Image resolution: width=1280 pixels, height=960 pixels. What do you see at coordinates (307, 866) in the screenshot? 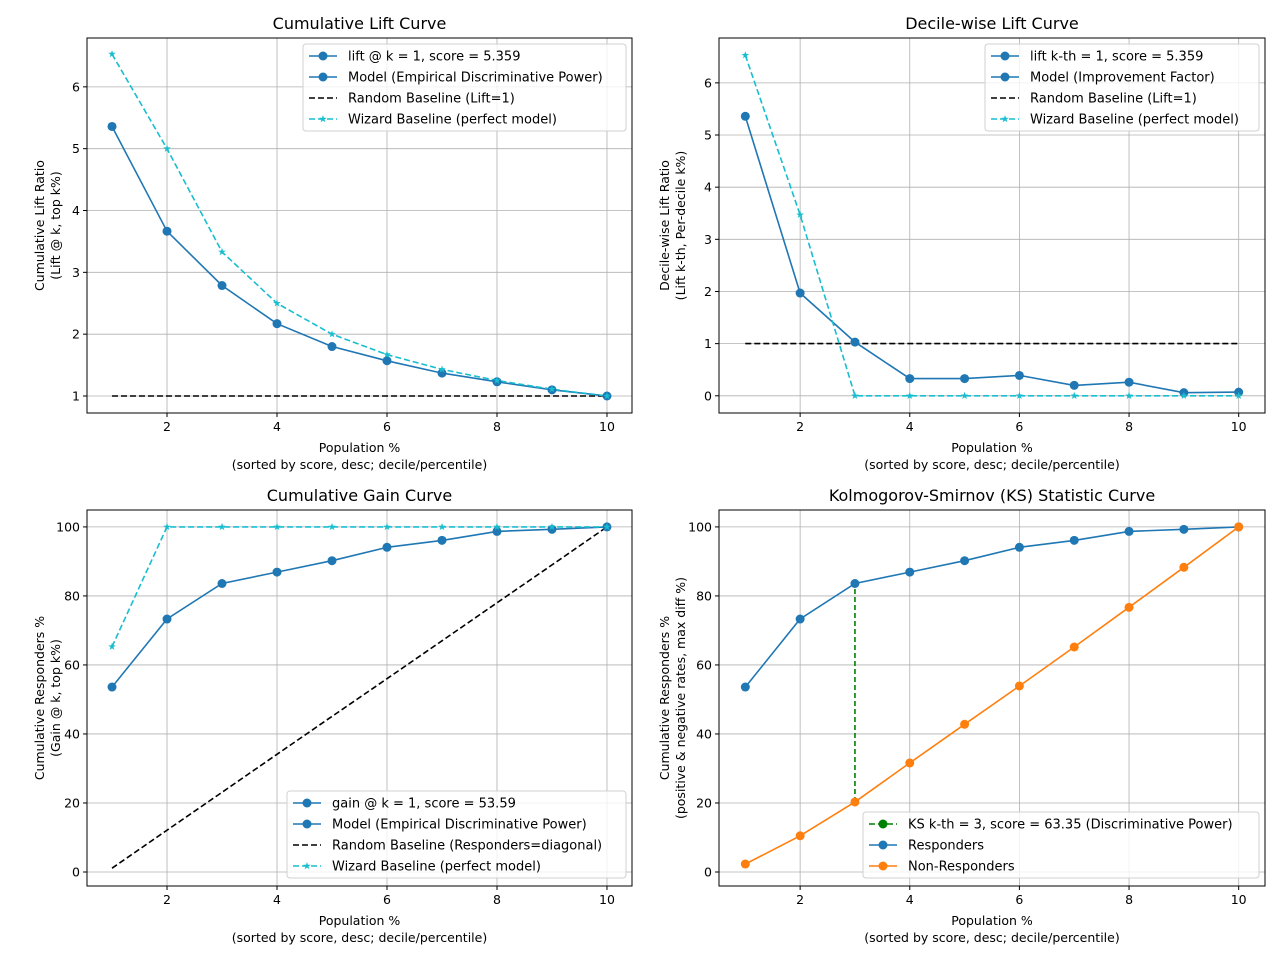
I see `legend-star-icon` at bounding box center [307, 866].